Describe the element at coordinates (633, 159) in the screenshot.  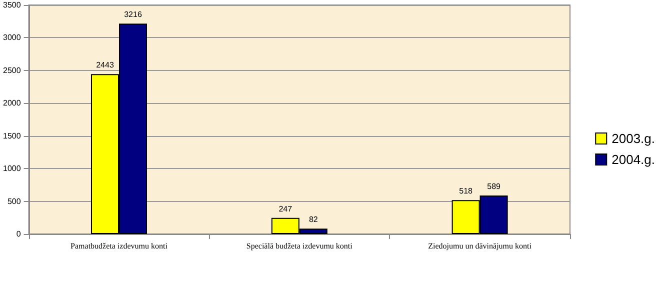
I see `legend-label: 2004.g.` at that location.